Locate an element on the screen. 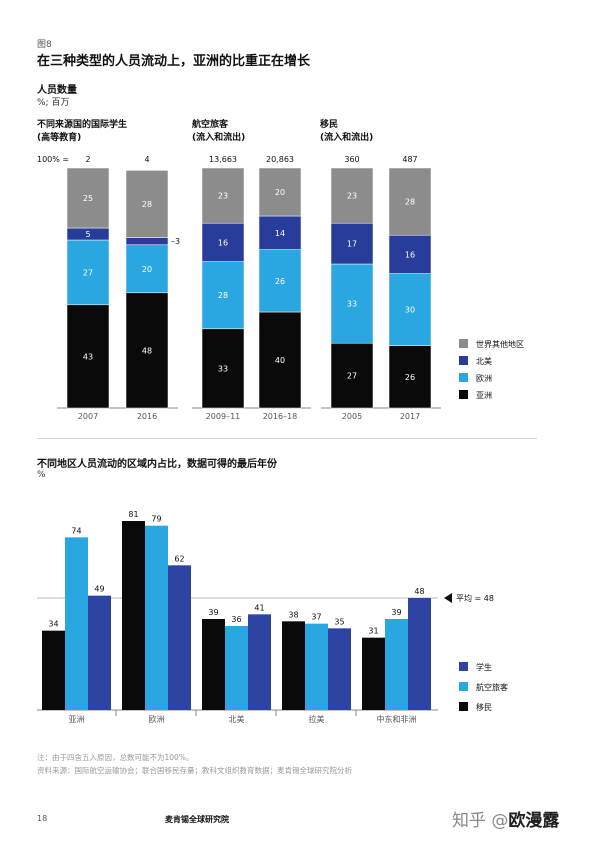 The height and width of the screenshot is (842, 594). bar-value-label: 35 is located at coordinates (339, 621).